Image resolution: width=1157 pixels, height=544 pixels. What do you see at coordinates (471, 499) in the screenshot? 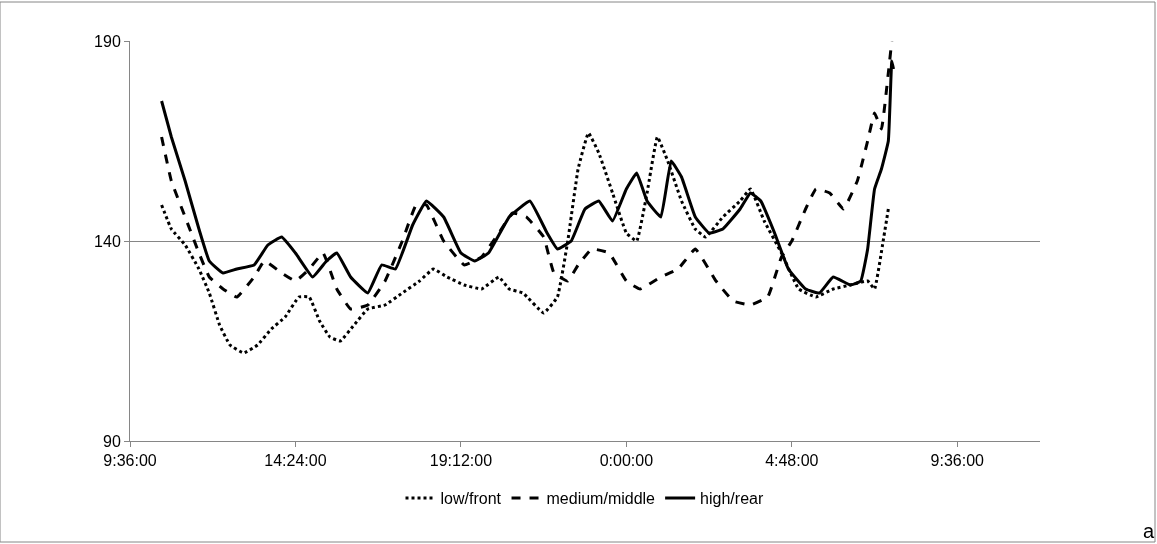
I see `legend-label: low/front` at bounding box center [471, 499].